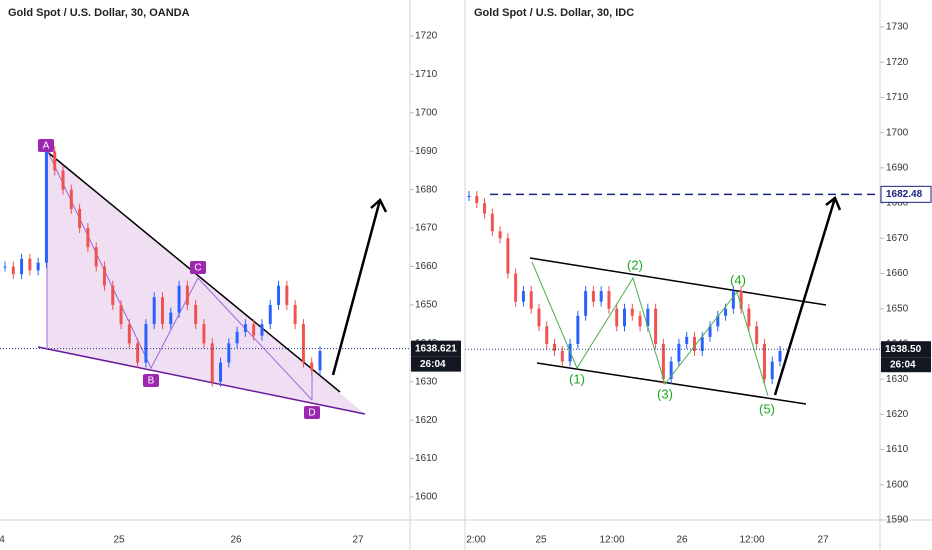 Image resolution: width=932 pixels, height=550 pixels. I want to click on channel-top, so click(678, 281).